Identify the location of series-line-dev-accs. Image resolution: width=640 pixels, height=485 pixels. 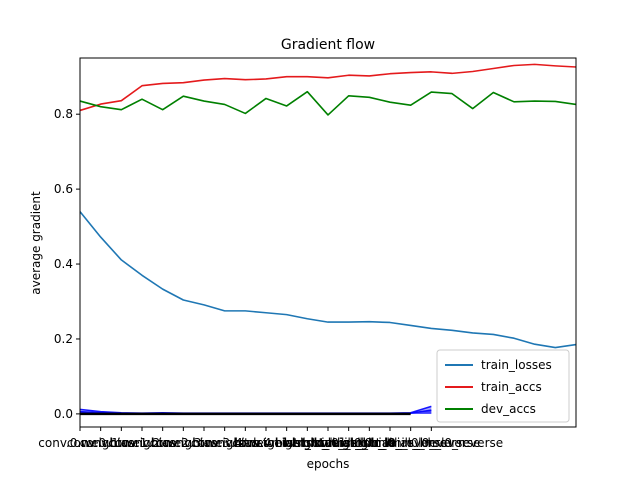
(328, 103).